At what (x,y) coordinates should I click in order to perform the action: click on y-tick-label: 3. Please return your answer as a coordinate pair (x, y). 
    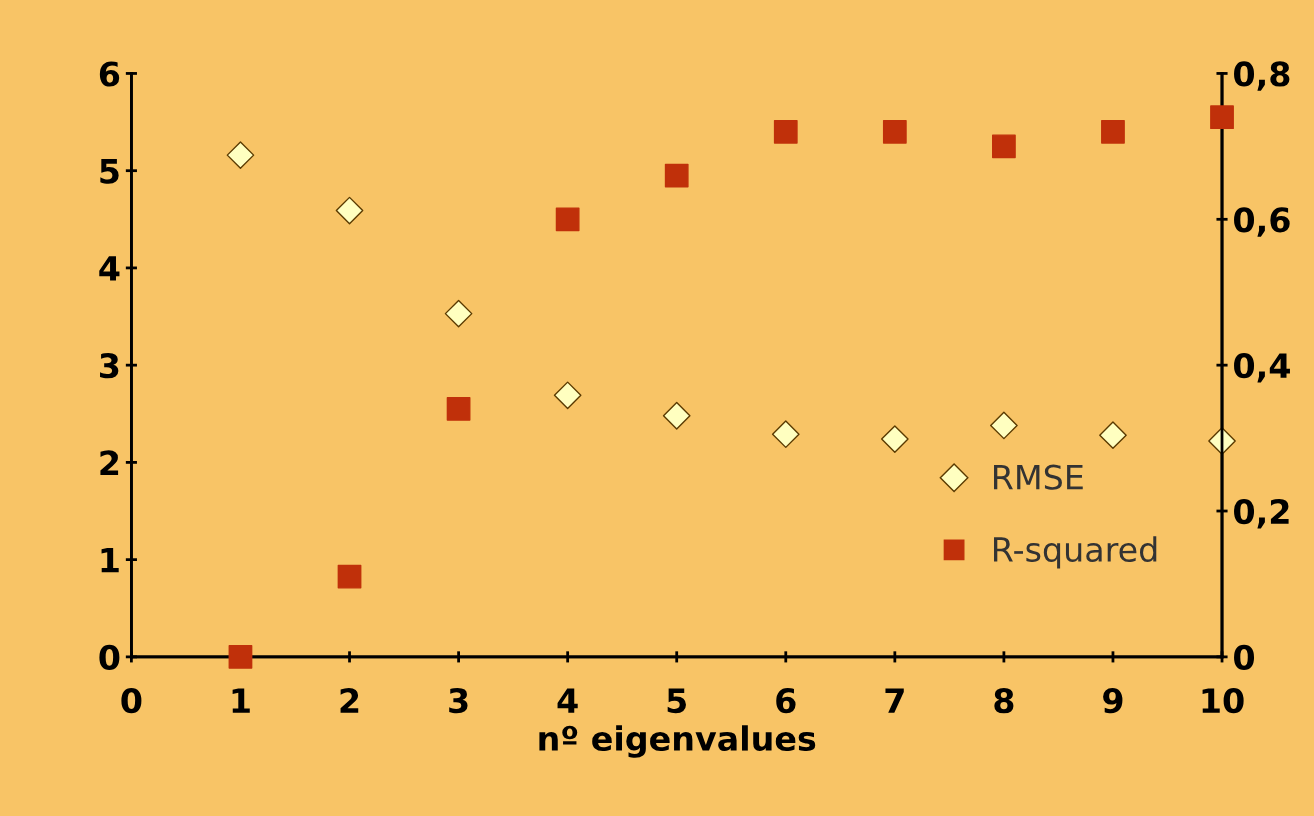
    Looking at the image, I should click on (109, 366).